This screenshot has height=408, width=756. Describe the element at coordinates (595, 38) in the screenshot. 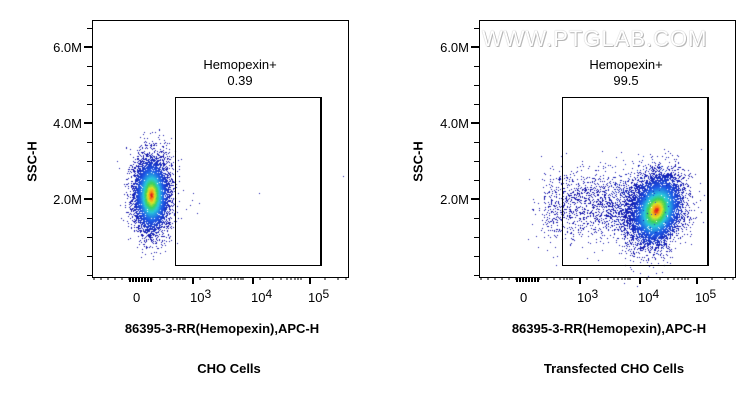

I see `watermark: WWW.PTGLAB.COM` at that location.